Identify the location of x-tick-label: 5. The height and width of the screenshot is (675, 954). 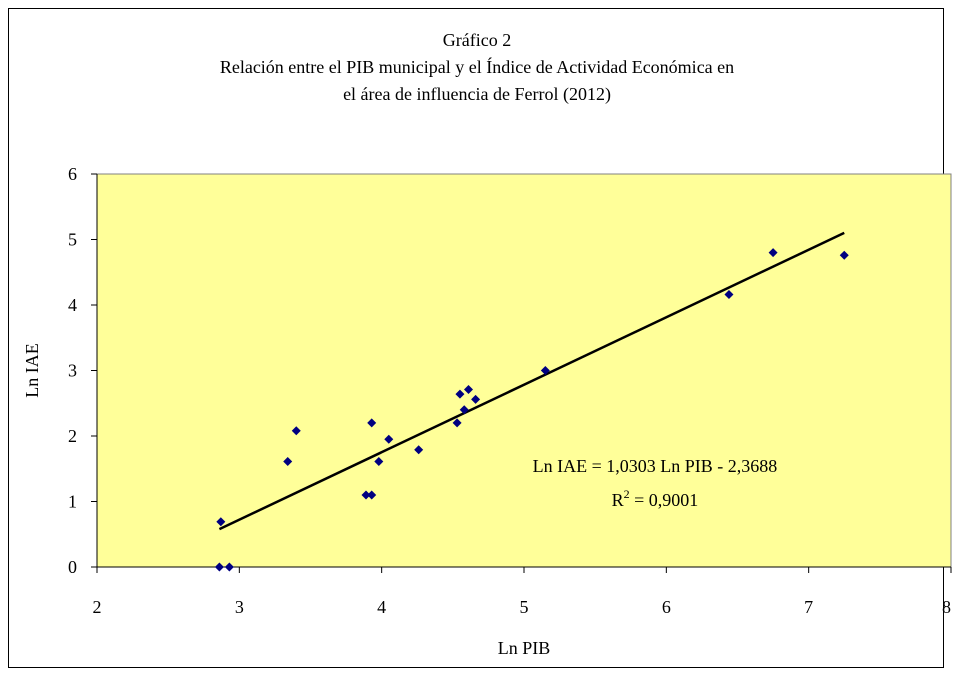
(524, 607).